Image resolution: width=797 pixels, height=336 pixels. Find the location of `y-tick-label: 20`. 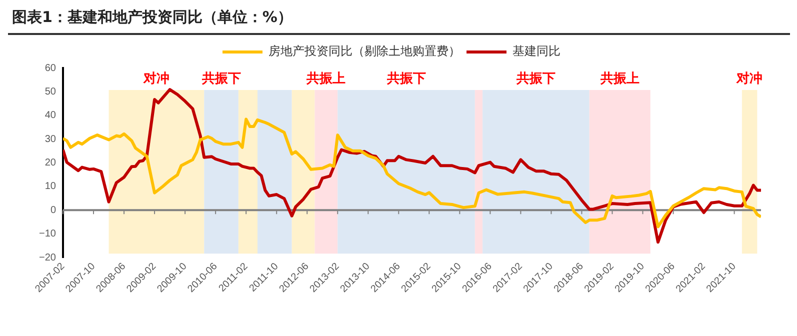

y-tick-label: 20 is located at coordinates (50, 163).